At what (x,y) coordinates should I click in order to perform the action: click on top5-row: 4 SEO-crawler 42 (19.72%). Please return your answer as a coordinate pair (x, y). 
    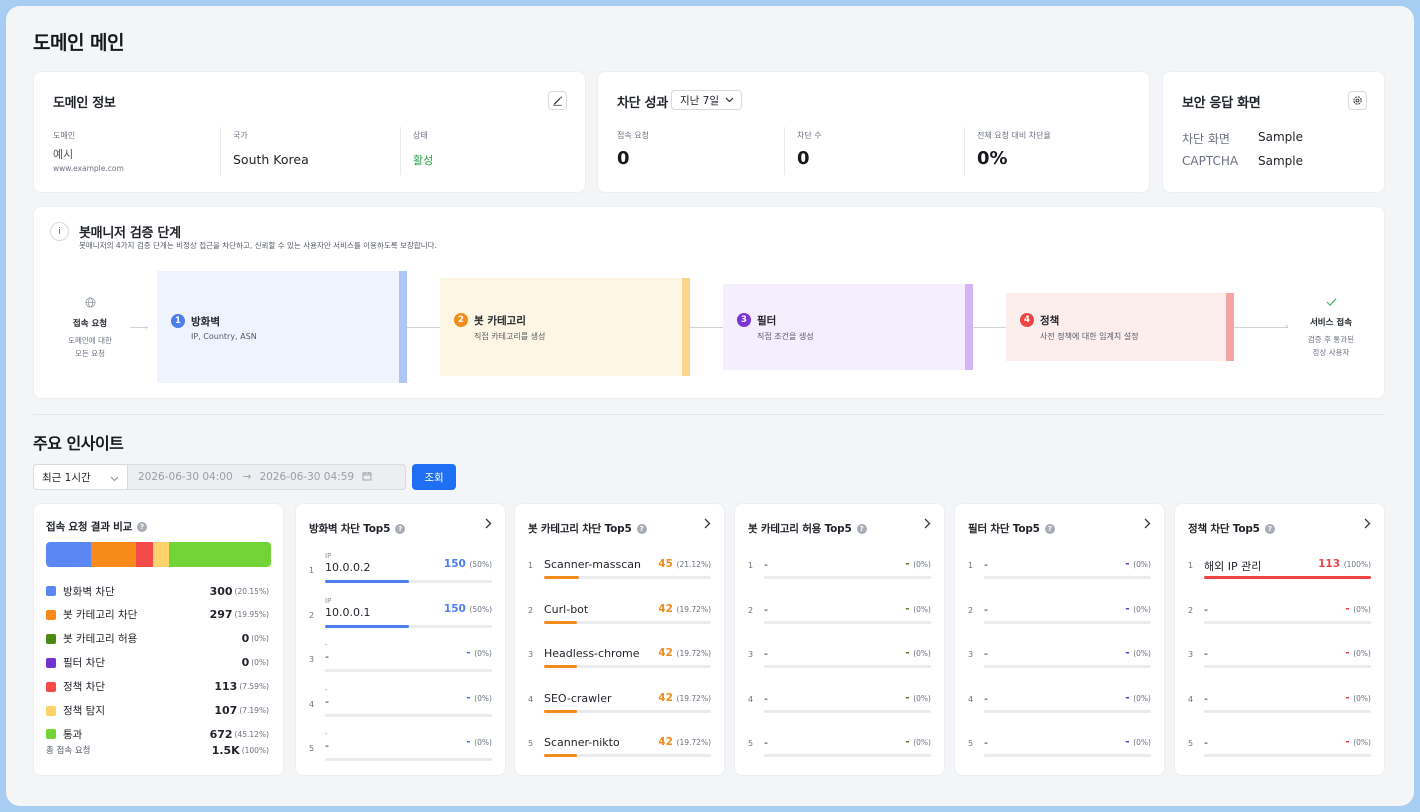
    Looking at the image, I should click on (619, 702).